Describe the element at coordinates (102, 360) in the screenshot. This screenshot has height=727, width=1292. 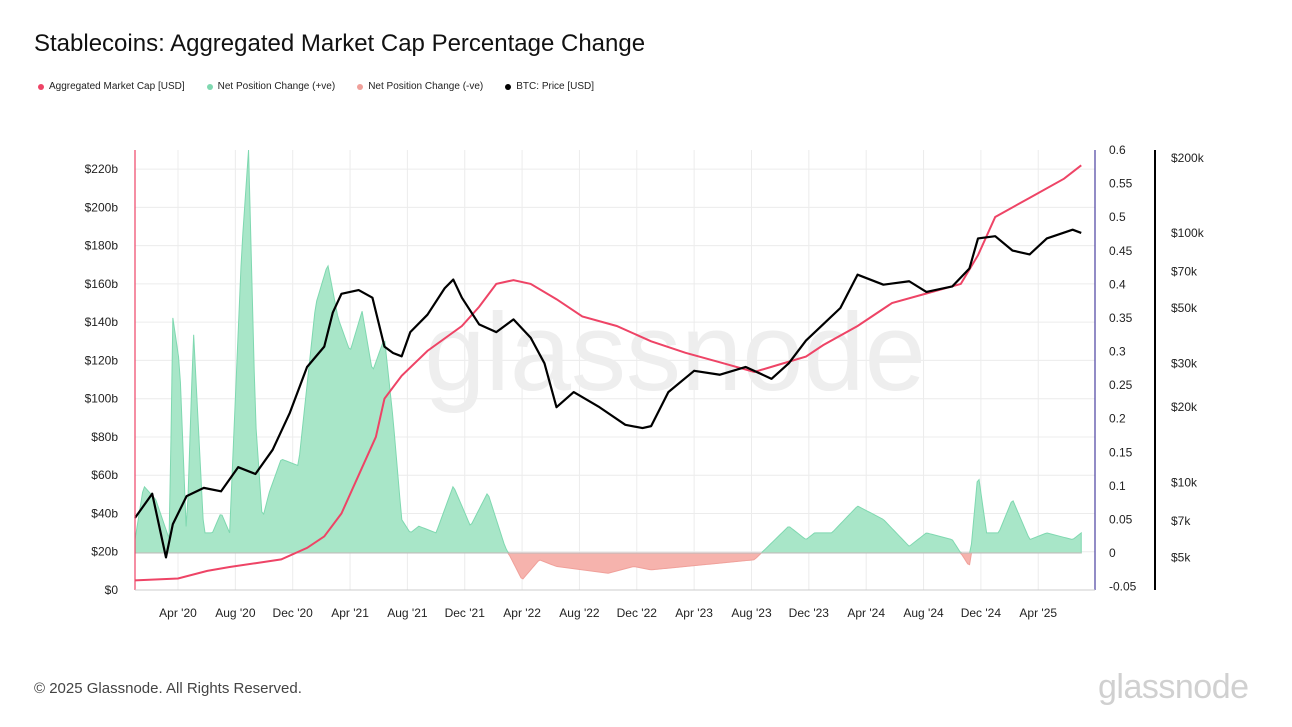
I see `y-left-tick-label: $120b` at that location.